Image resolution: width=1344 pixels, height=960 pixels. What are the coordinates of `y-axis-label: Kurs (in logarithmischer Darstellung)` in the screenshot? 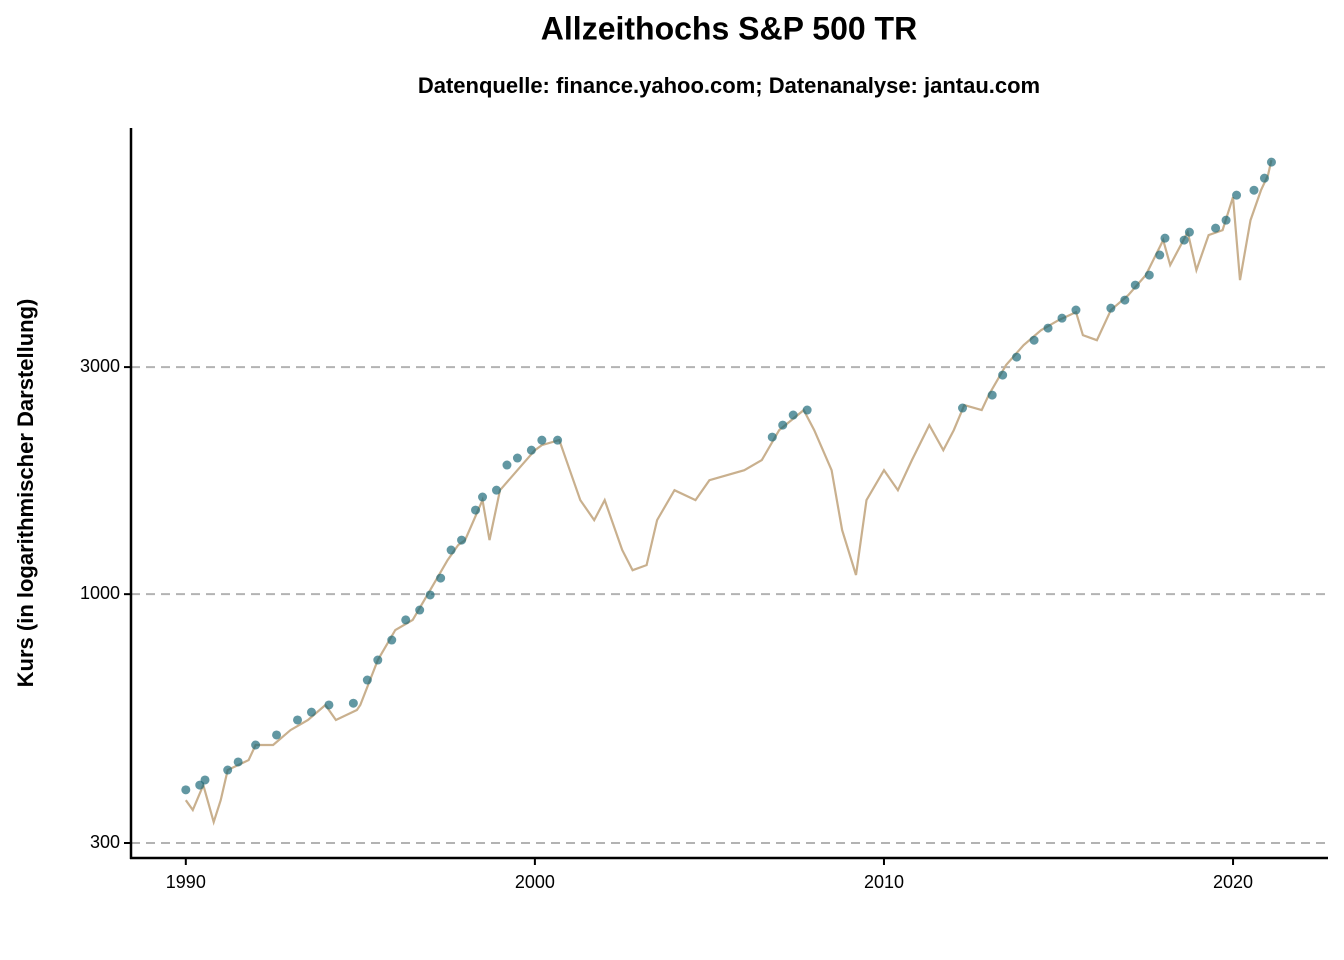 It's located at (25, 493).